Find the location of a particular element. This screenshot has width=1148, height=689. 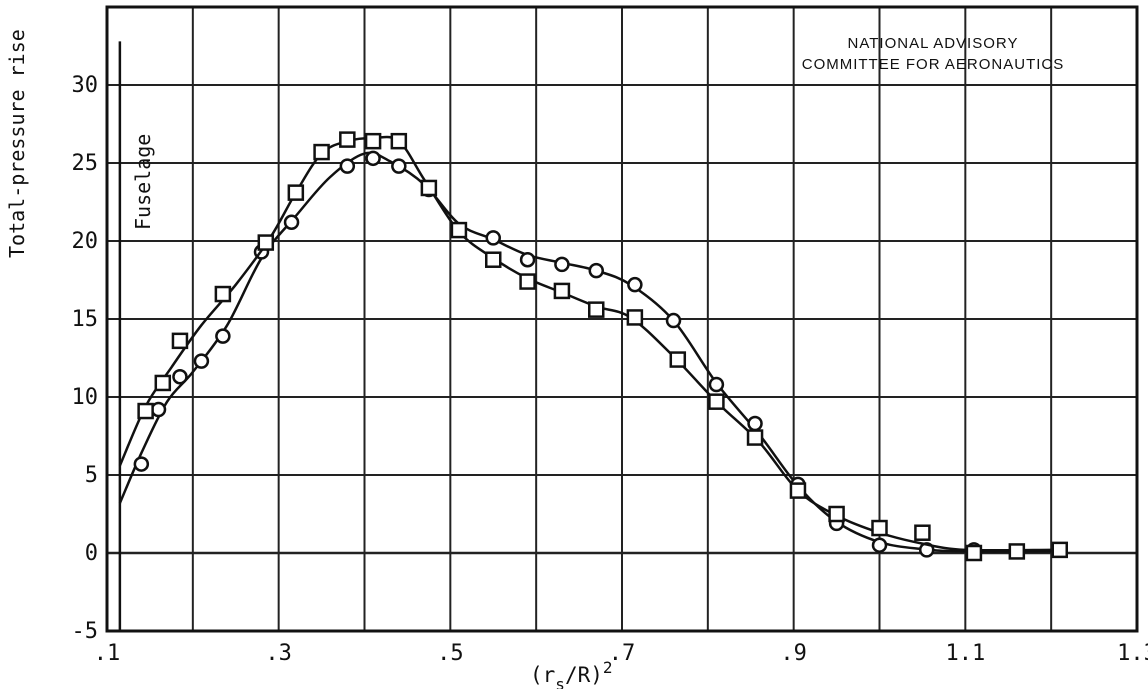

x-axis-title-rest: /R) is located at coordinates (584, 675).